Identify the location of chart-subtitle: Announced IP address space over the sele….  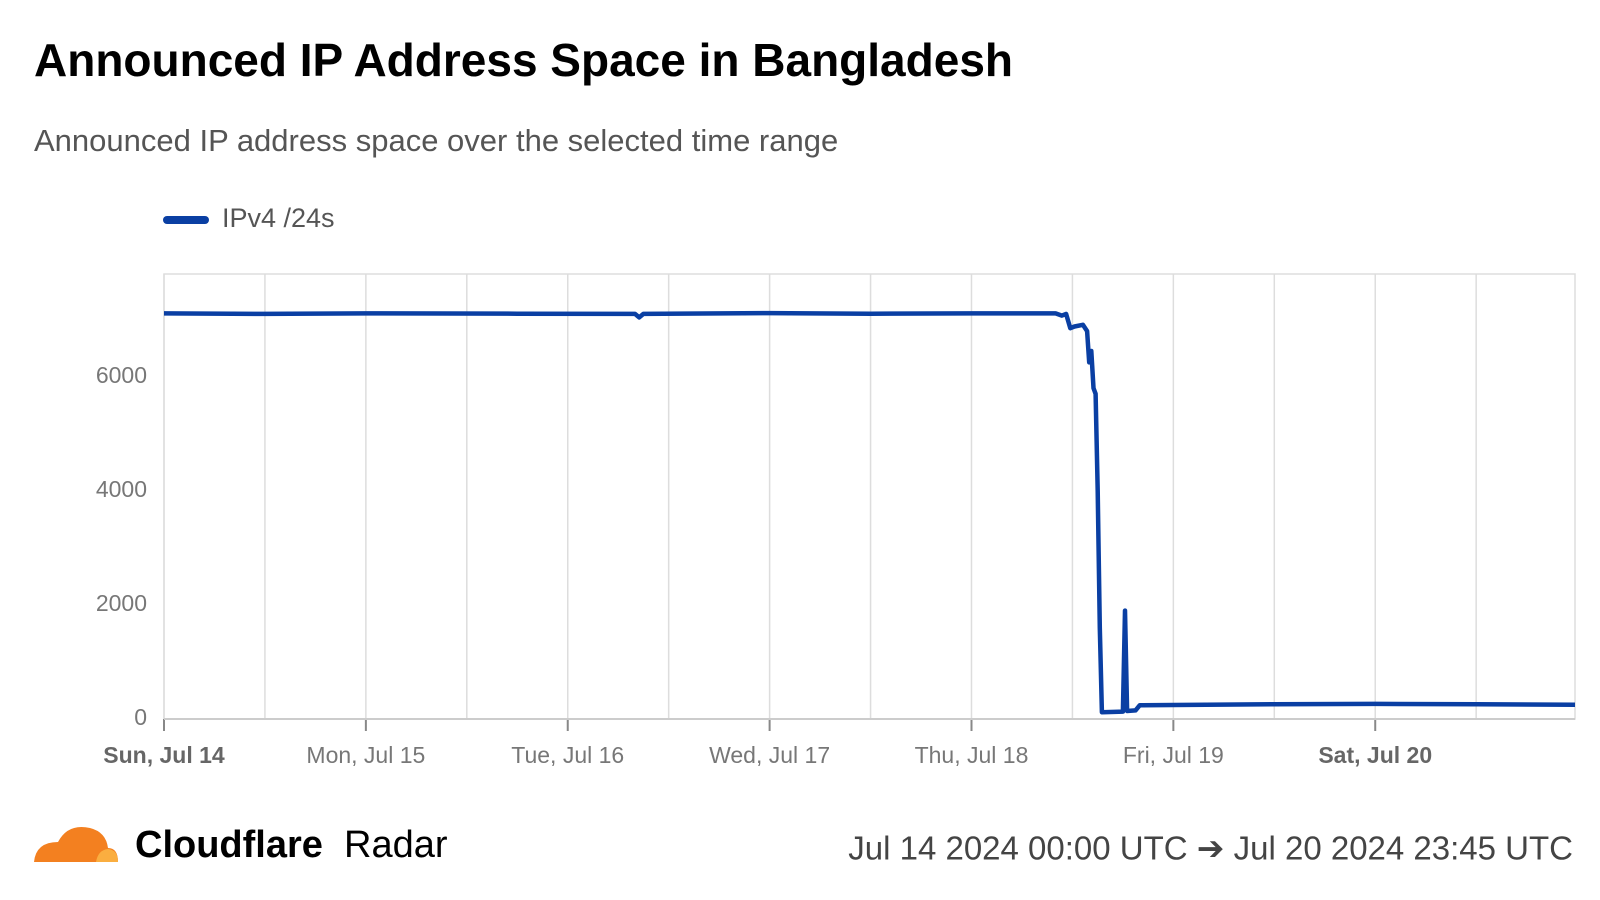
(436, 140).